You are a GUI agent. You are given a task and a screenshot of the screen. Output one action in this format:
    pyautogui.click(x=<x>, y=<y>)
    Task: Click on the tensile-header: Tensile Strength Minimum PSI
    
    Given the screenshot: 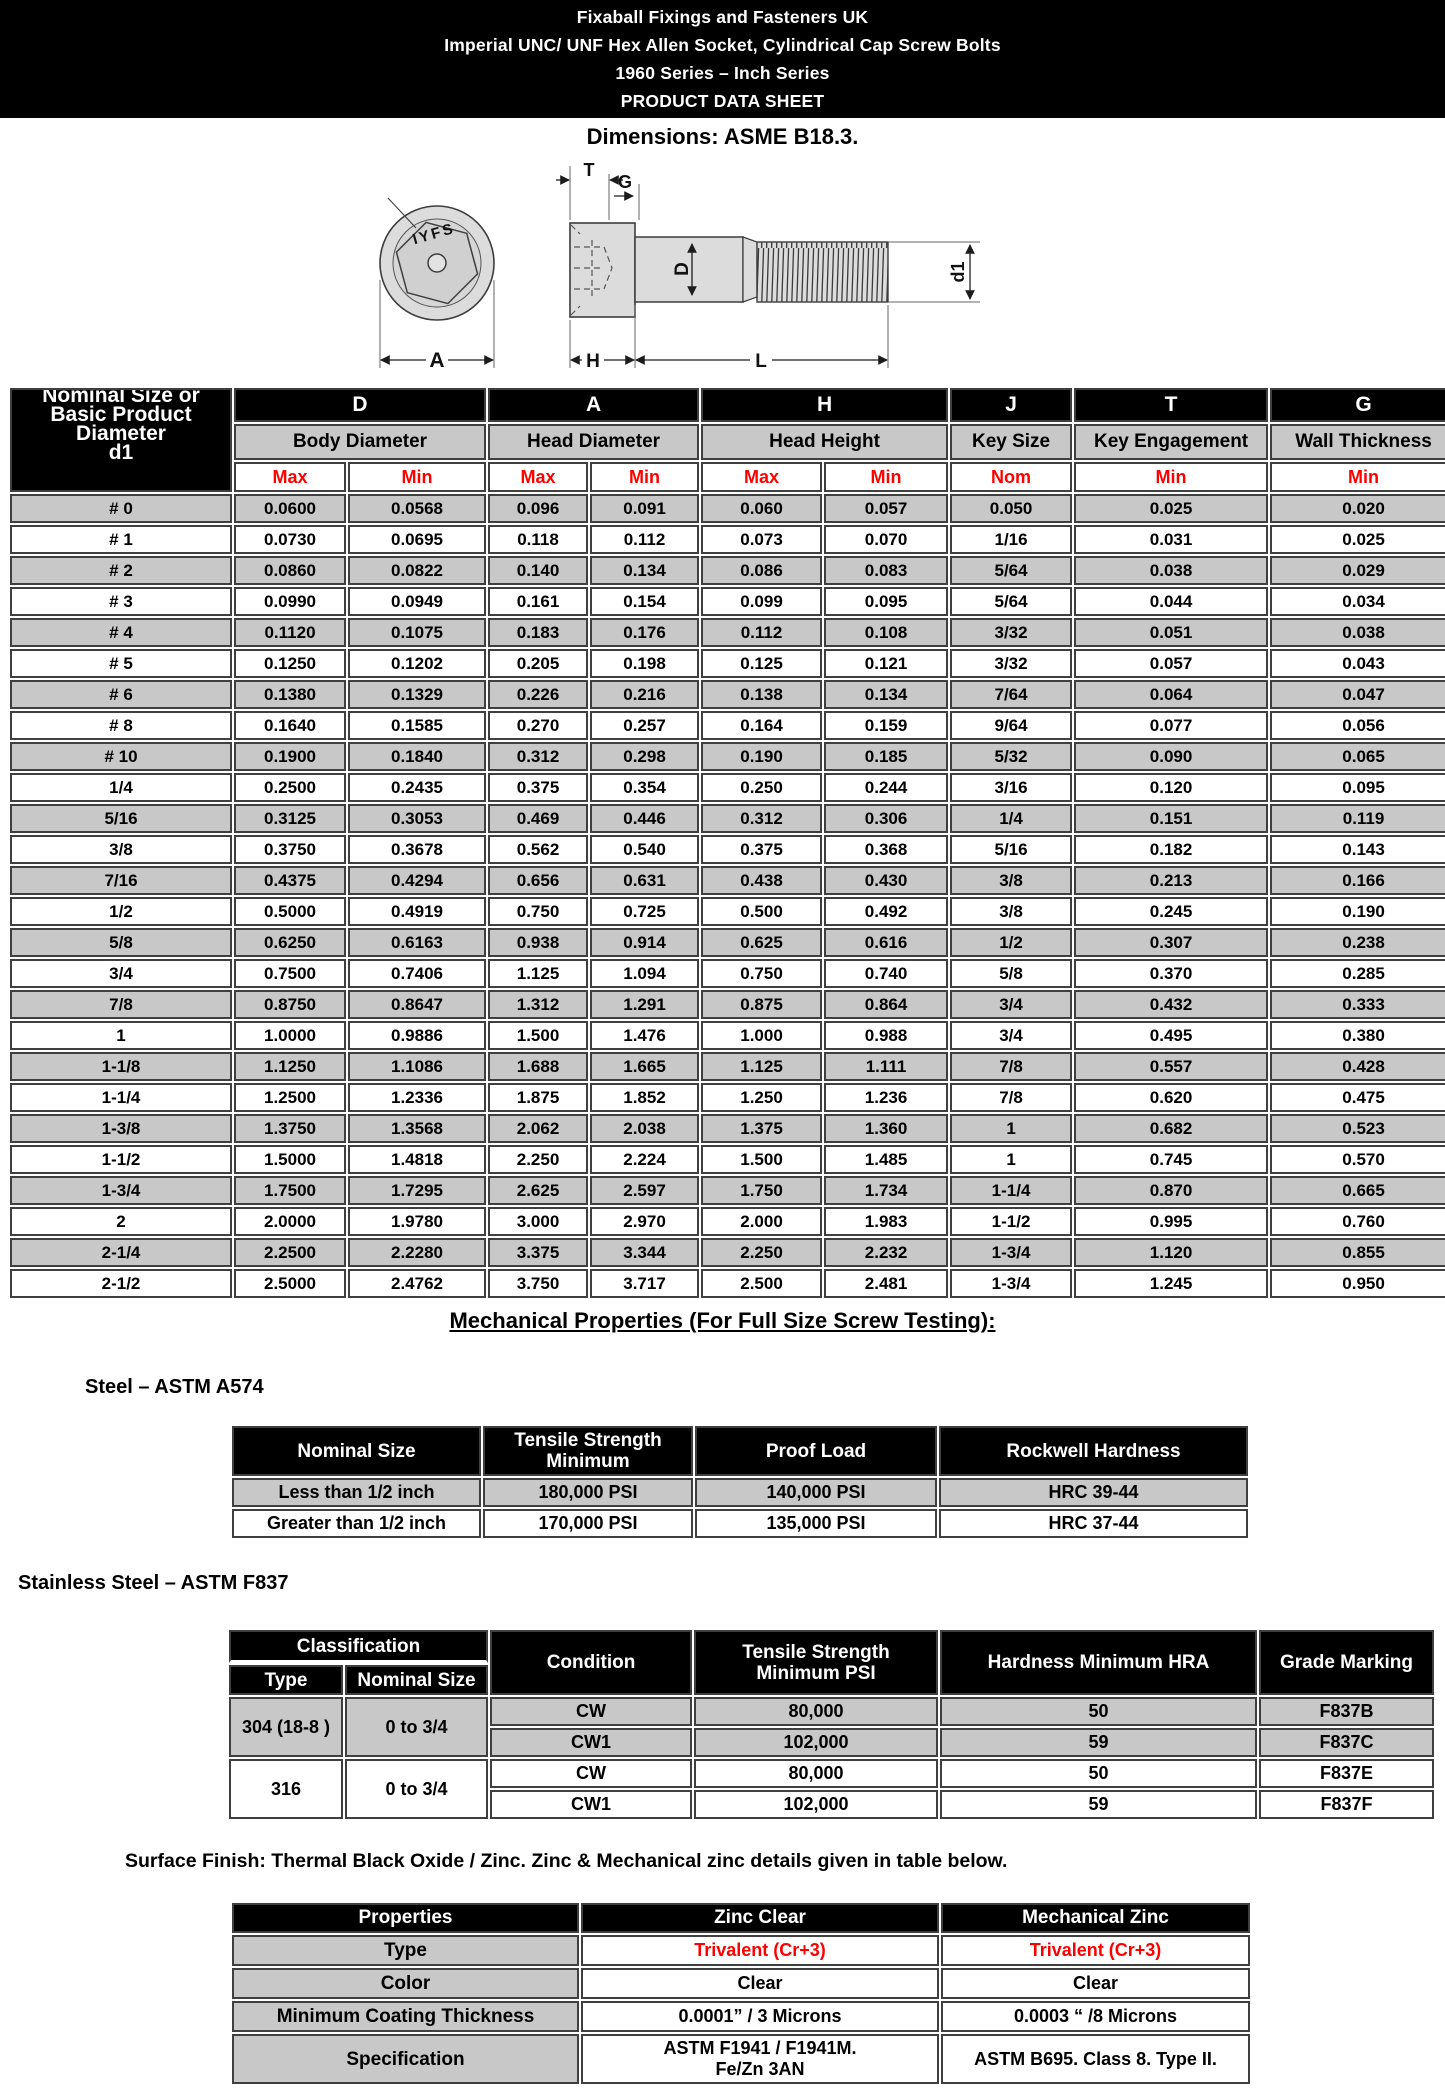 What is the action you would take?
    pyautogui.click(x=816, y=1662)
    